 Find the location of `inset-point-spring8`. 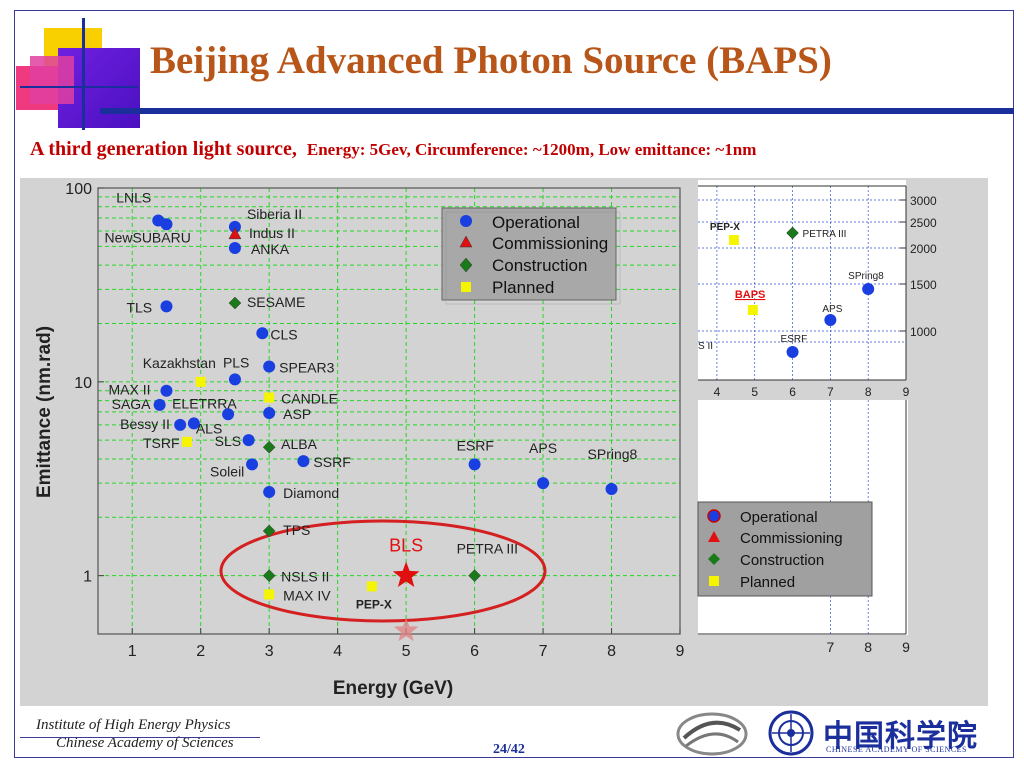

inset-point-spring8 is located at coordinates (868, 289).